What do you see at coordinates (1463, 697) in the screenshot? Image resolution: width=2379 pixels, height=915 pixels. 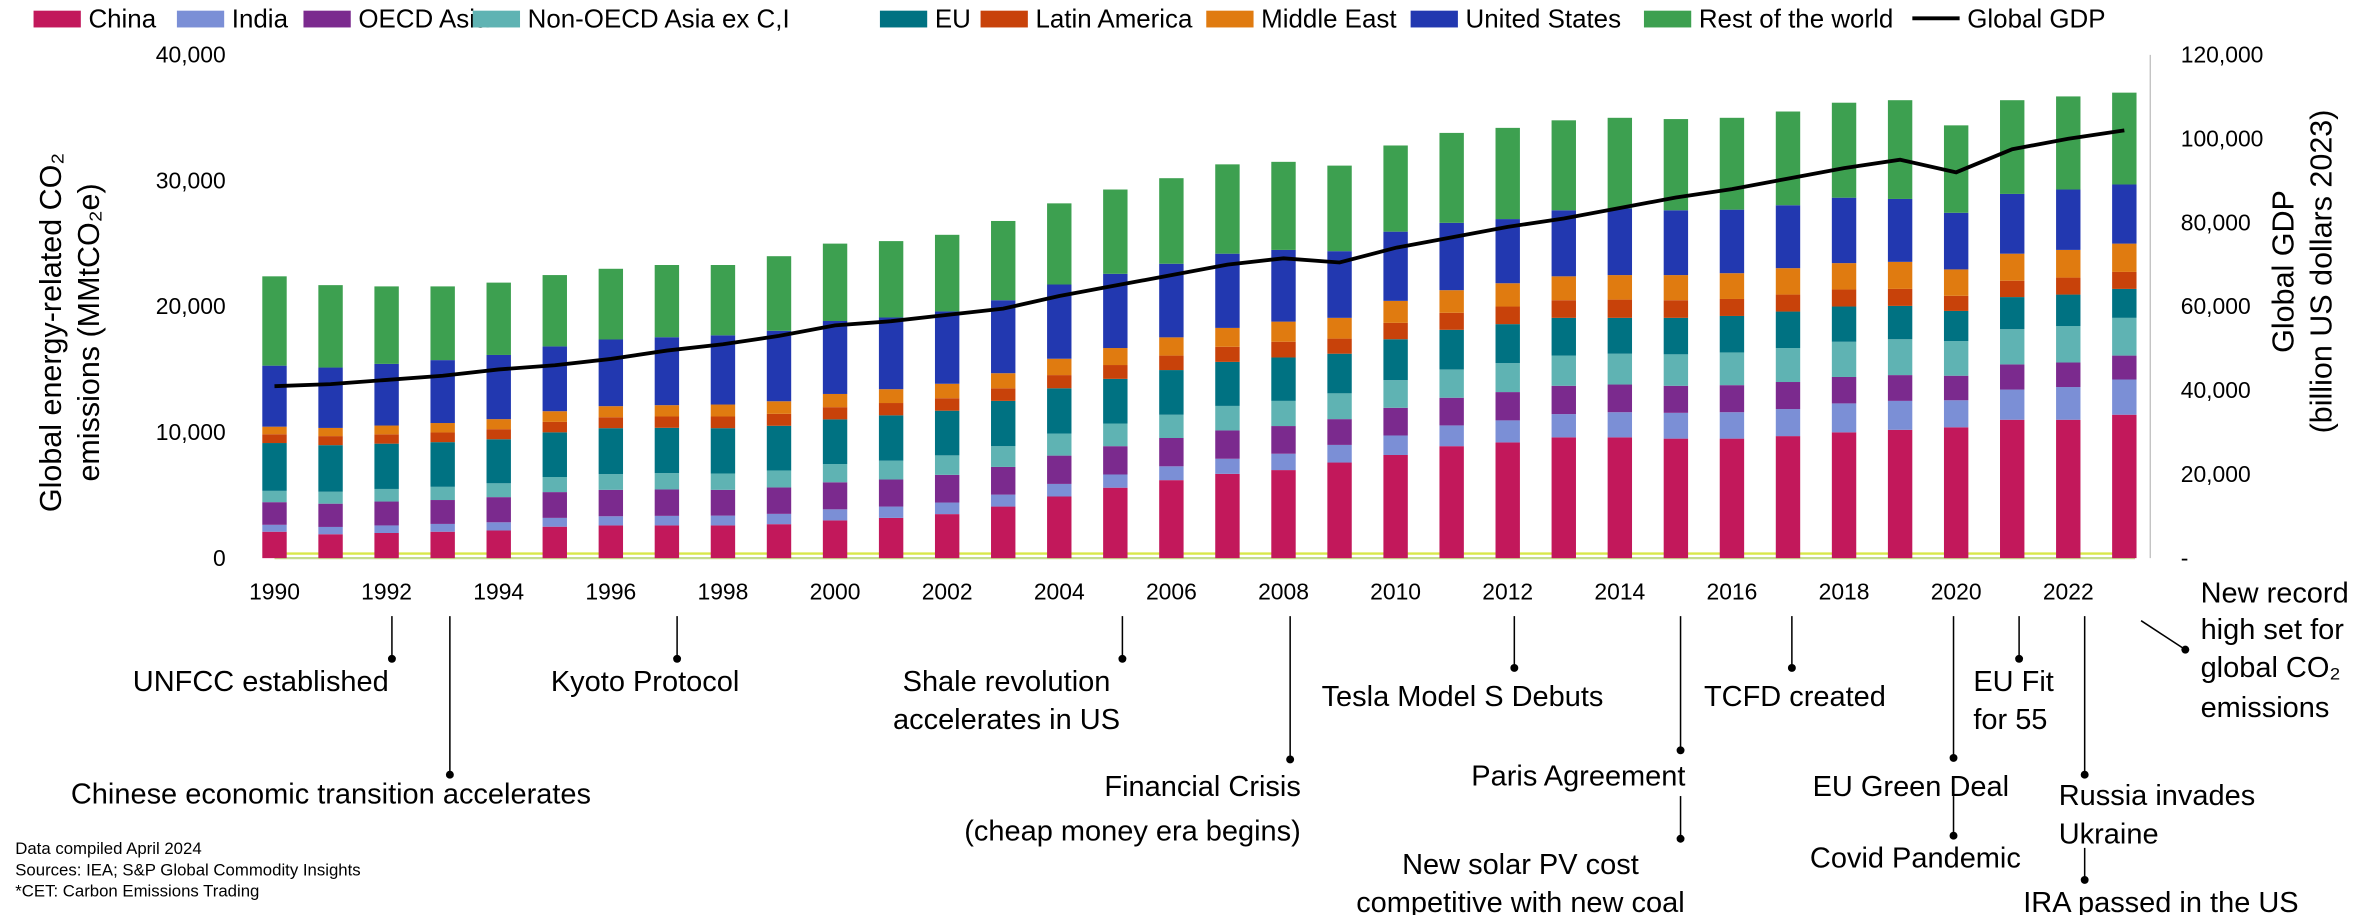 I see `annotation: Tesla Model S Debuts` at bounding box center [1463, 697].